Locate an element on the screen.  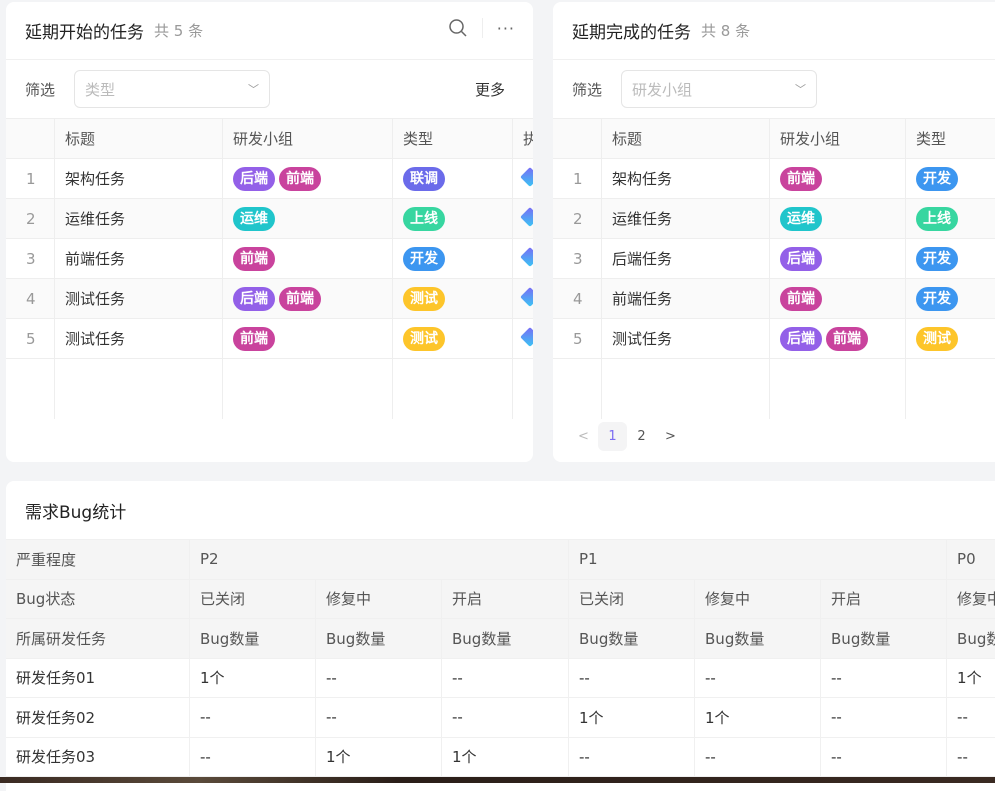
prev-page-icon: < is located at coordinates (583, 436).